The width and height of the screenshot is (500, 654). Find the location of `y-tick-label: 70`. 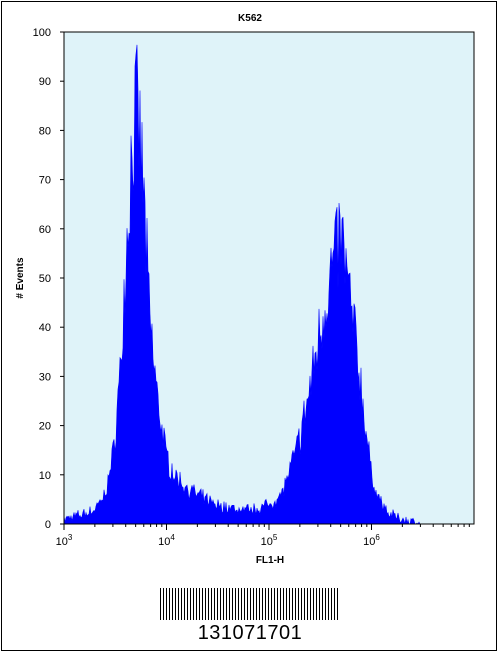

y-tick-label: 70 is located at coordinates (45, 181).